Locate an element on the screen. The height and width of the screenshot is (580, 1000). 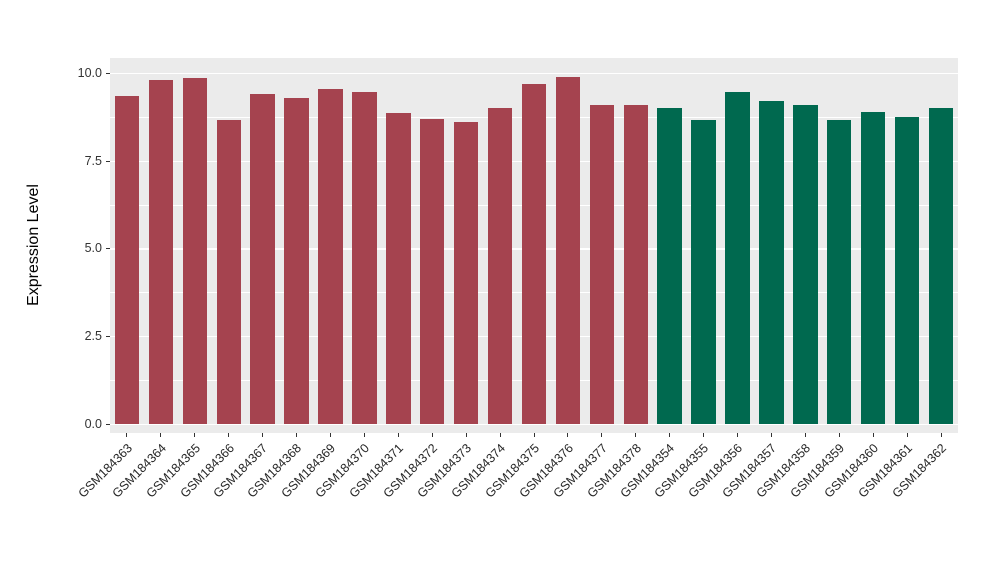
bar-GSM184368 is located at coordinates (296, 260).